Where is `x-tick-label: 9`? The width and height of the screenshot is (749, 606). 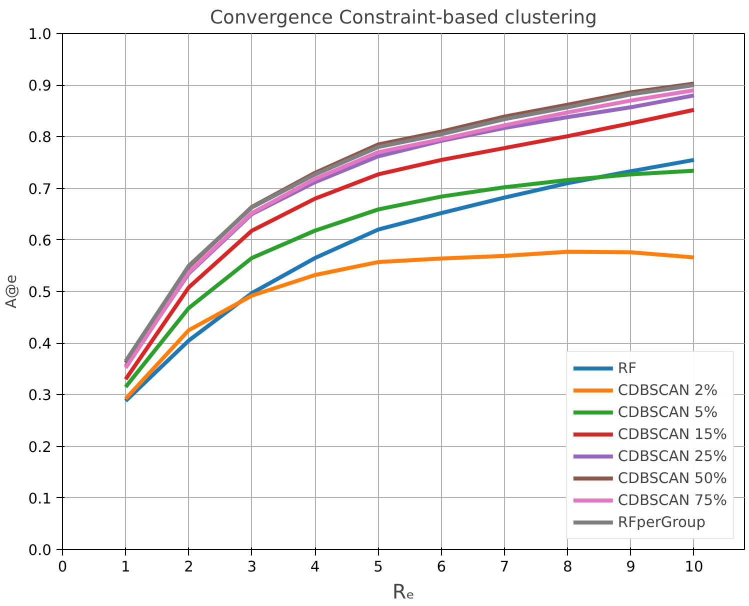
x-tick-label: 9 is located at coordinates (631, 567).